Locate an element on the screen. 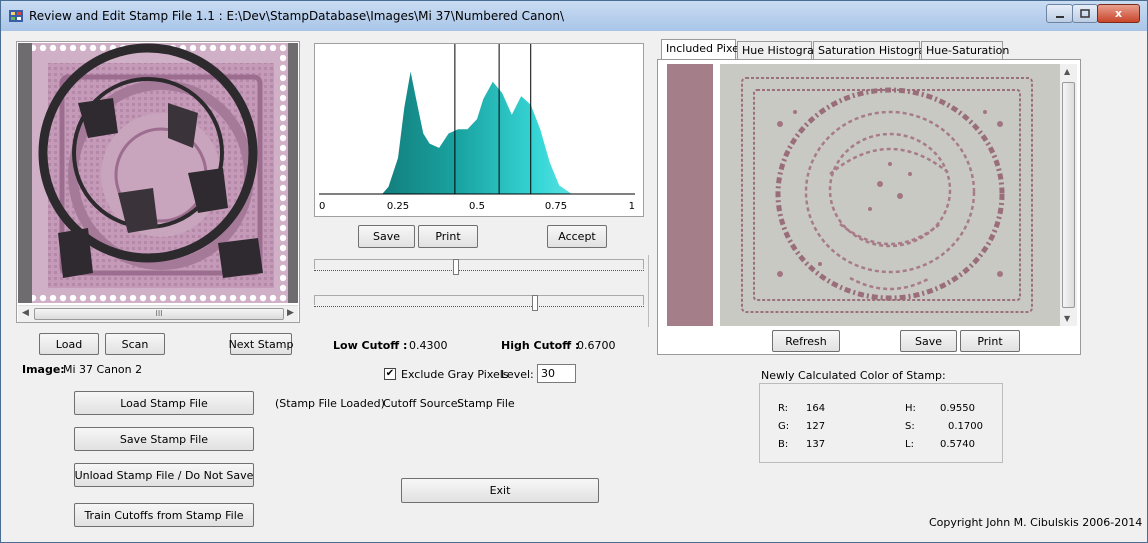 This screenshot has height=543, width=1148. low-cutoff-ticks is located at coordinates (479, 270).